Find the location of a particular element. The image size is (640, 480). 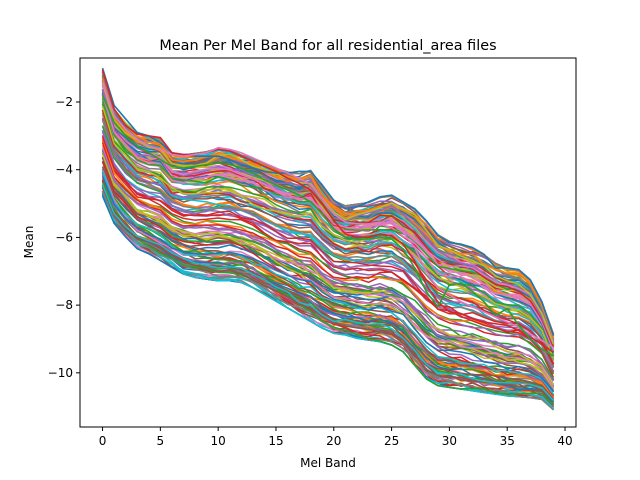

x-axis: 0 5 10 15 20 25 30 35 40 is located at coordinates (336, 437).